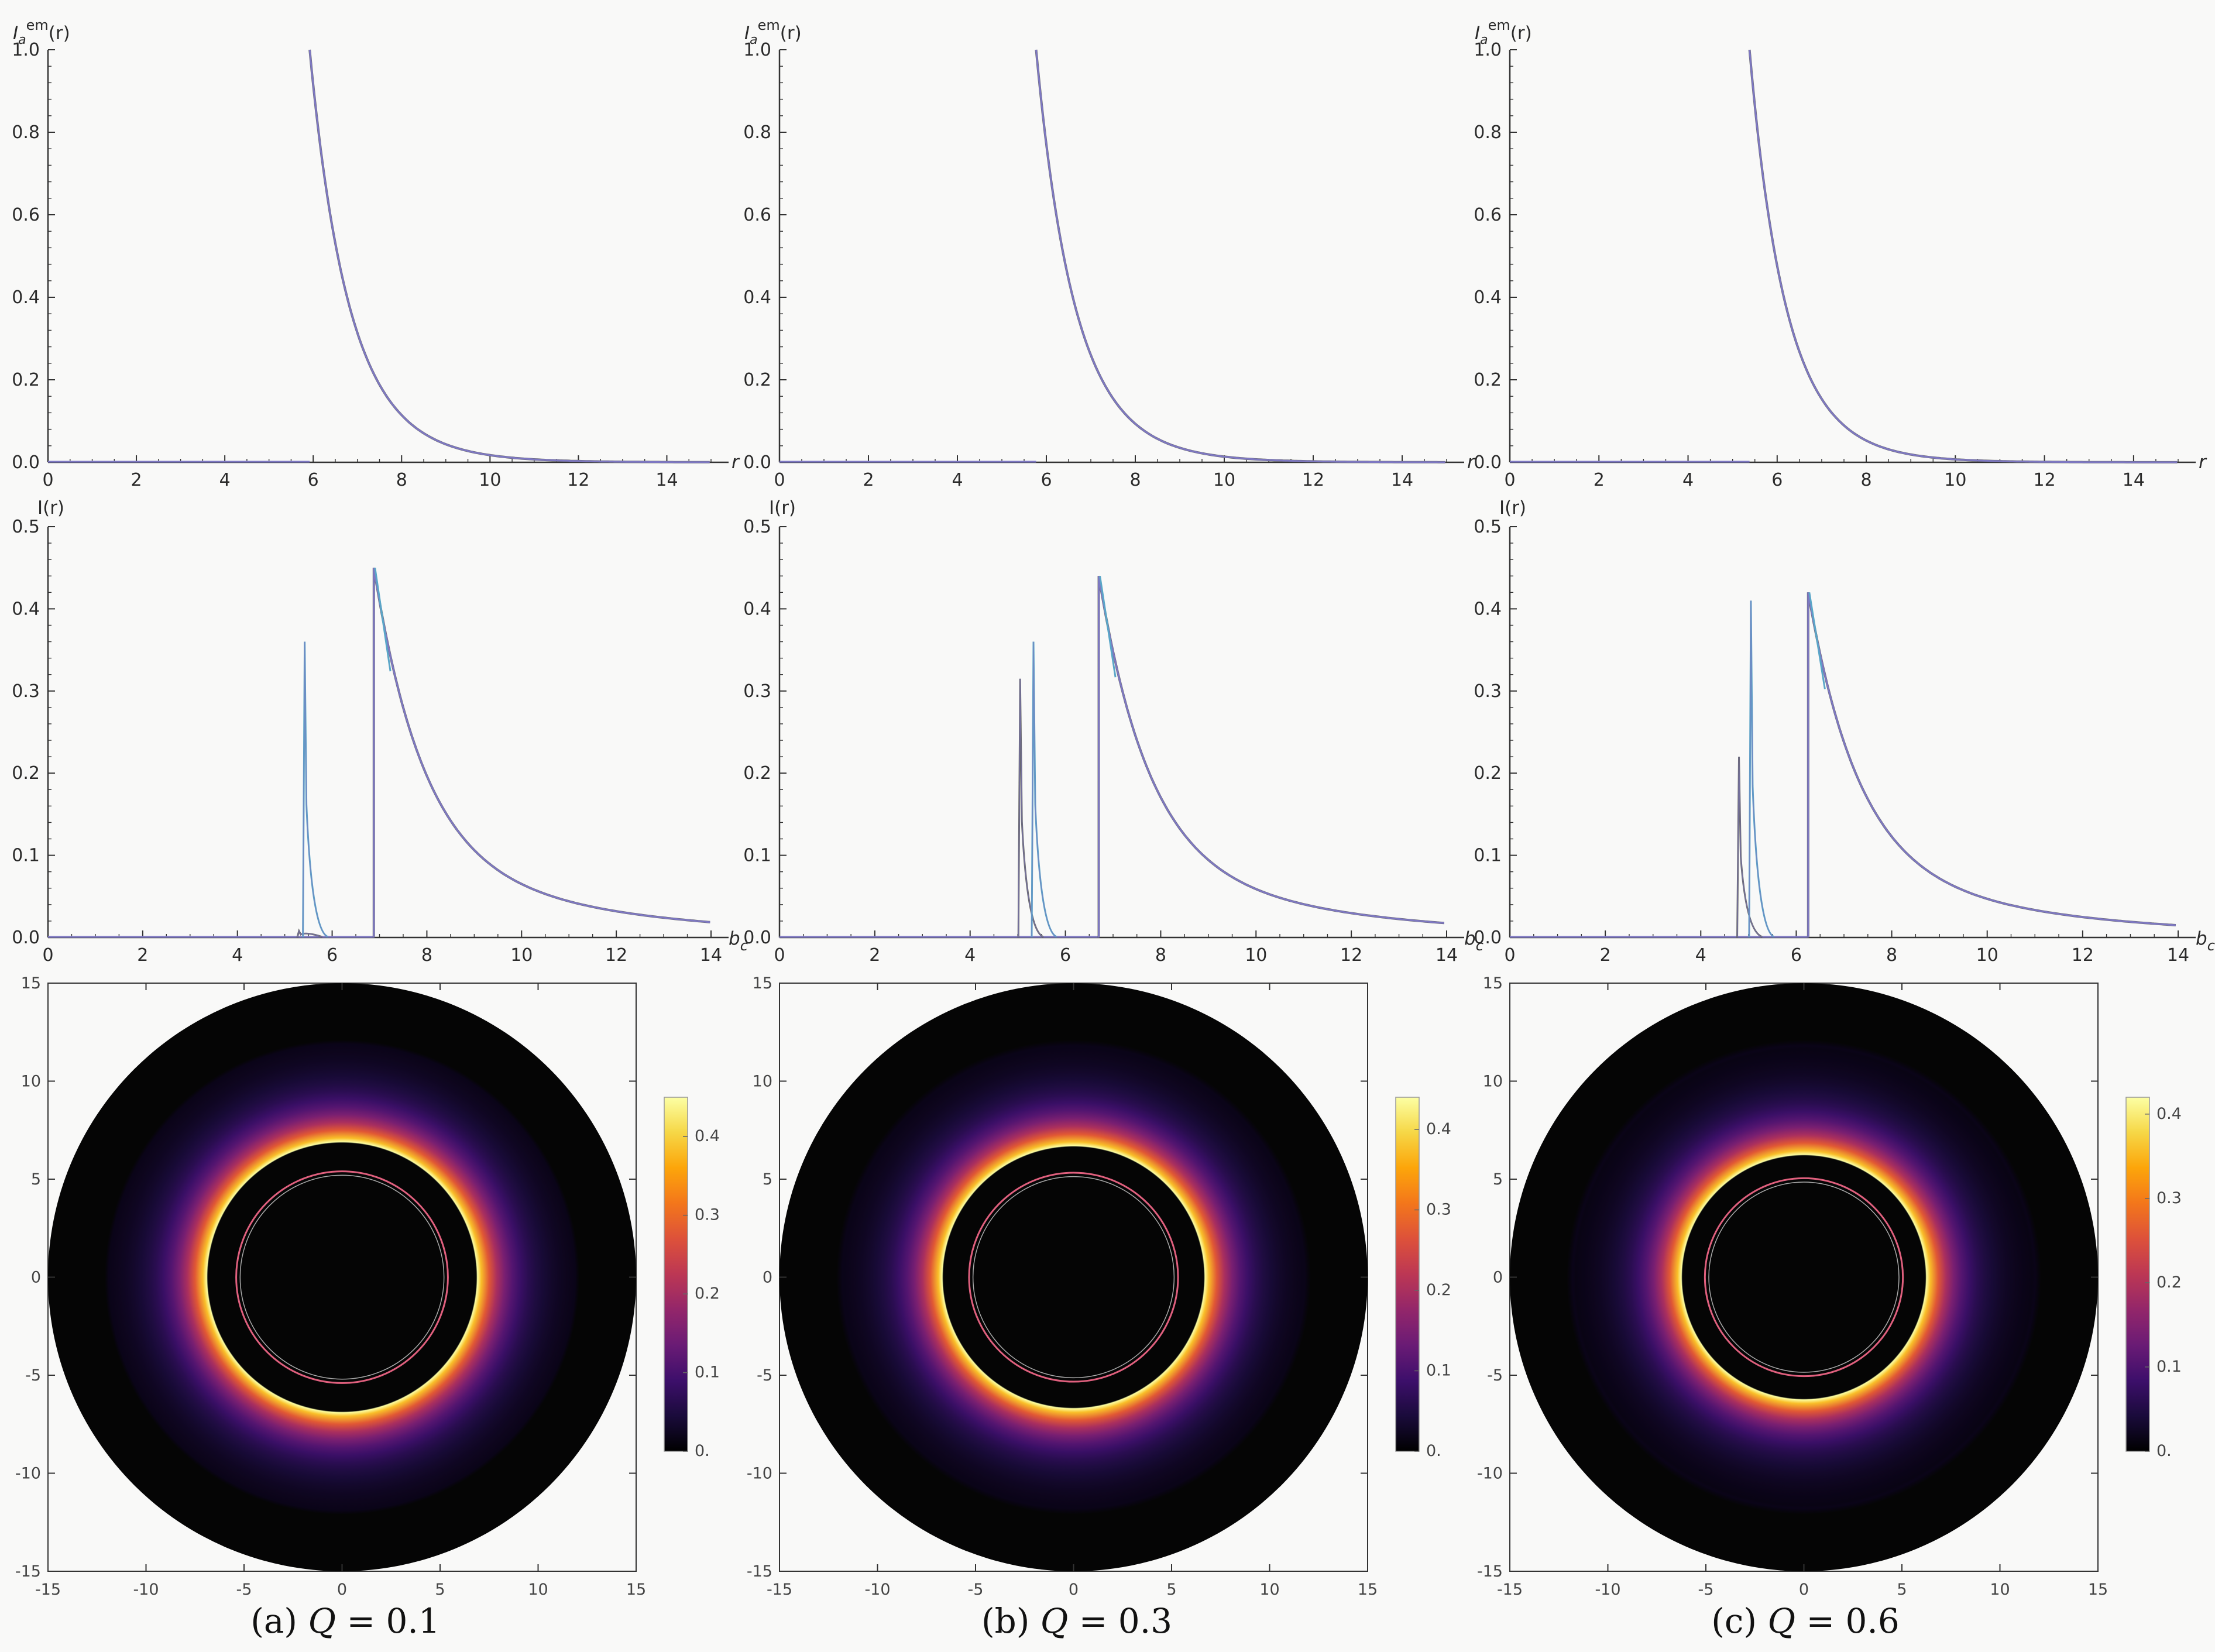  I want to click on colorbar-tick-label: 0., so click(1433, 1451).